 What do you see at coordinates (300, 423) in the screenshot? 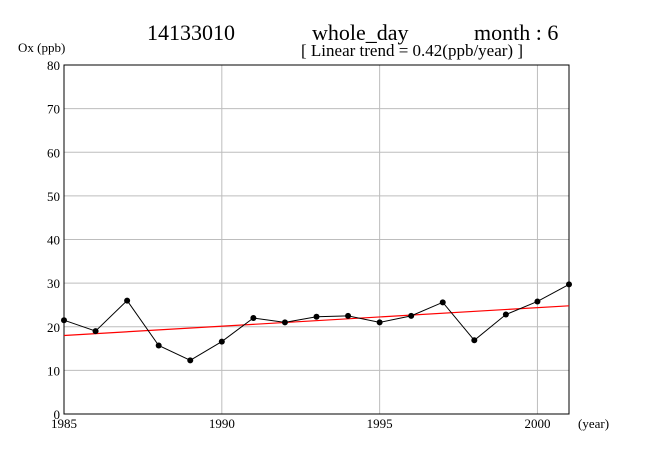
I see `x-axis-tick-labels: 1985 1990 1995 2000` at bounding box center [300, 423].